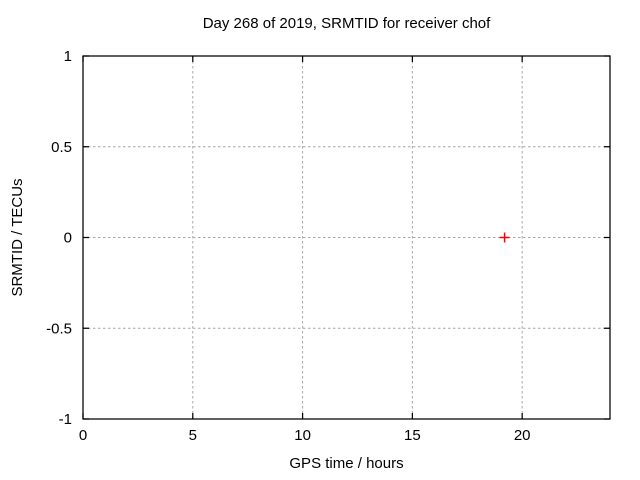  I want to click on x-tick-label: 10, so click(302, 435).